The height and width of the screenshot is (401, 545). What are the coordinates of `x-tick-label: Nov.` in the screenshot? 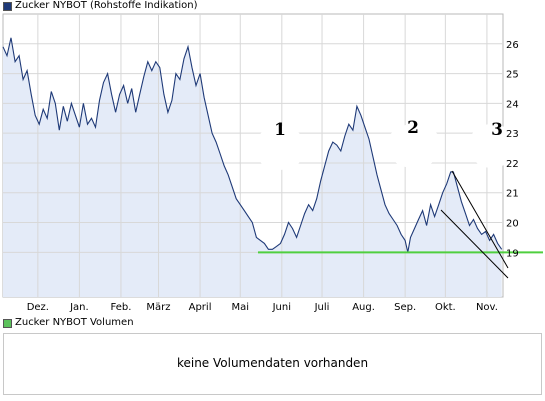 It's located at (487, 307).